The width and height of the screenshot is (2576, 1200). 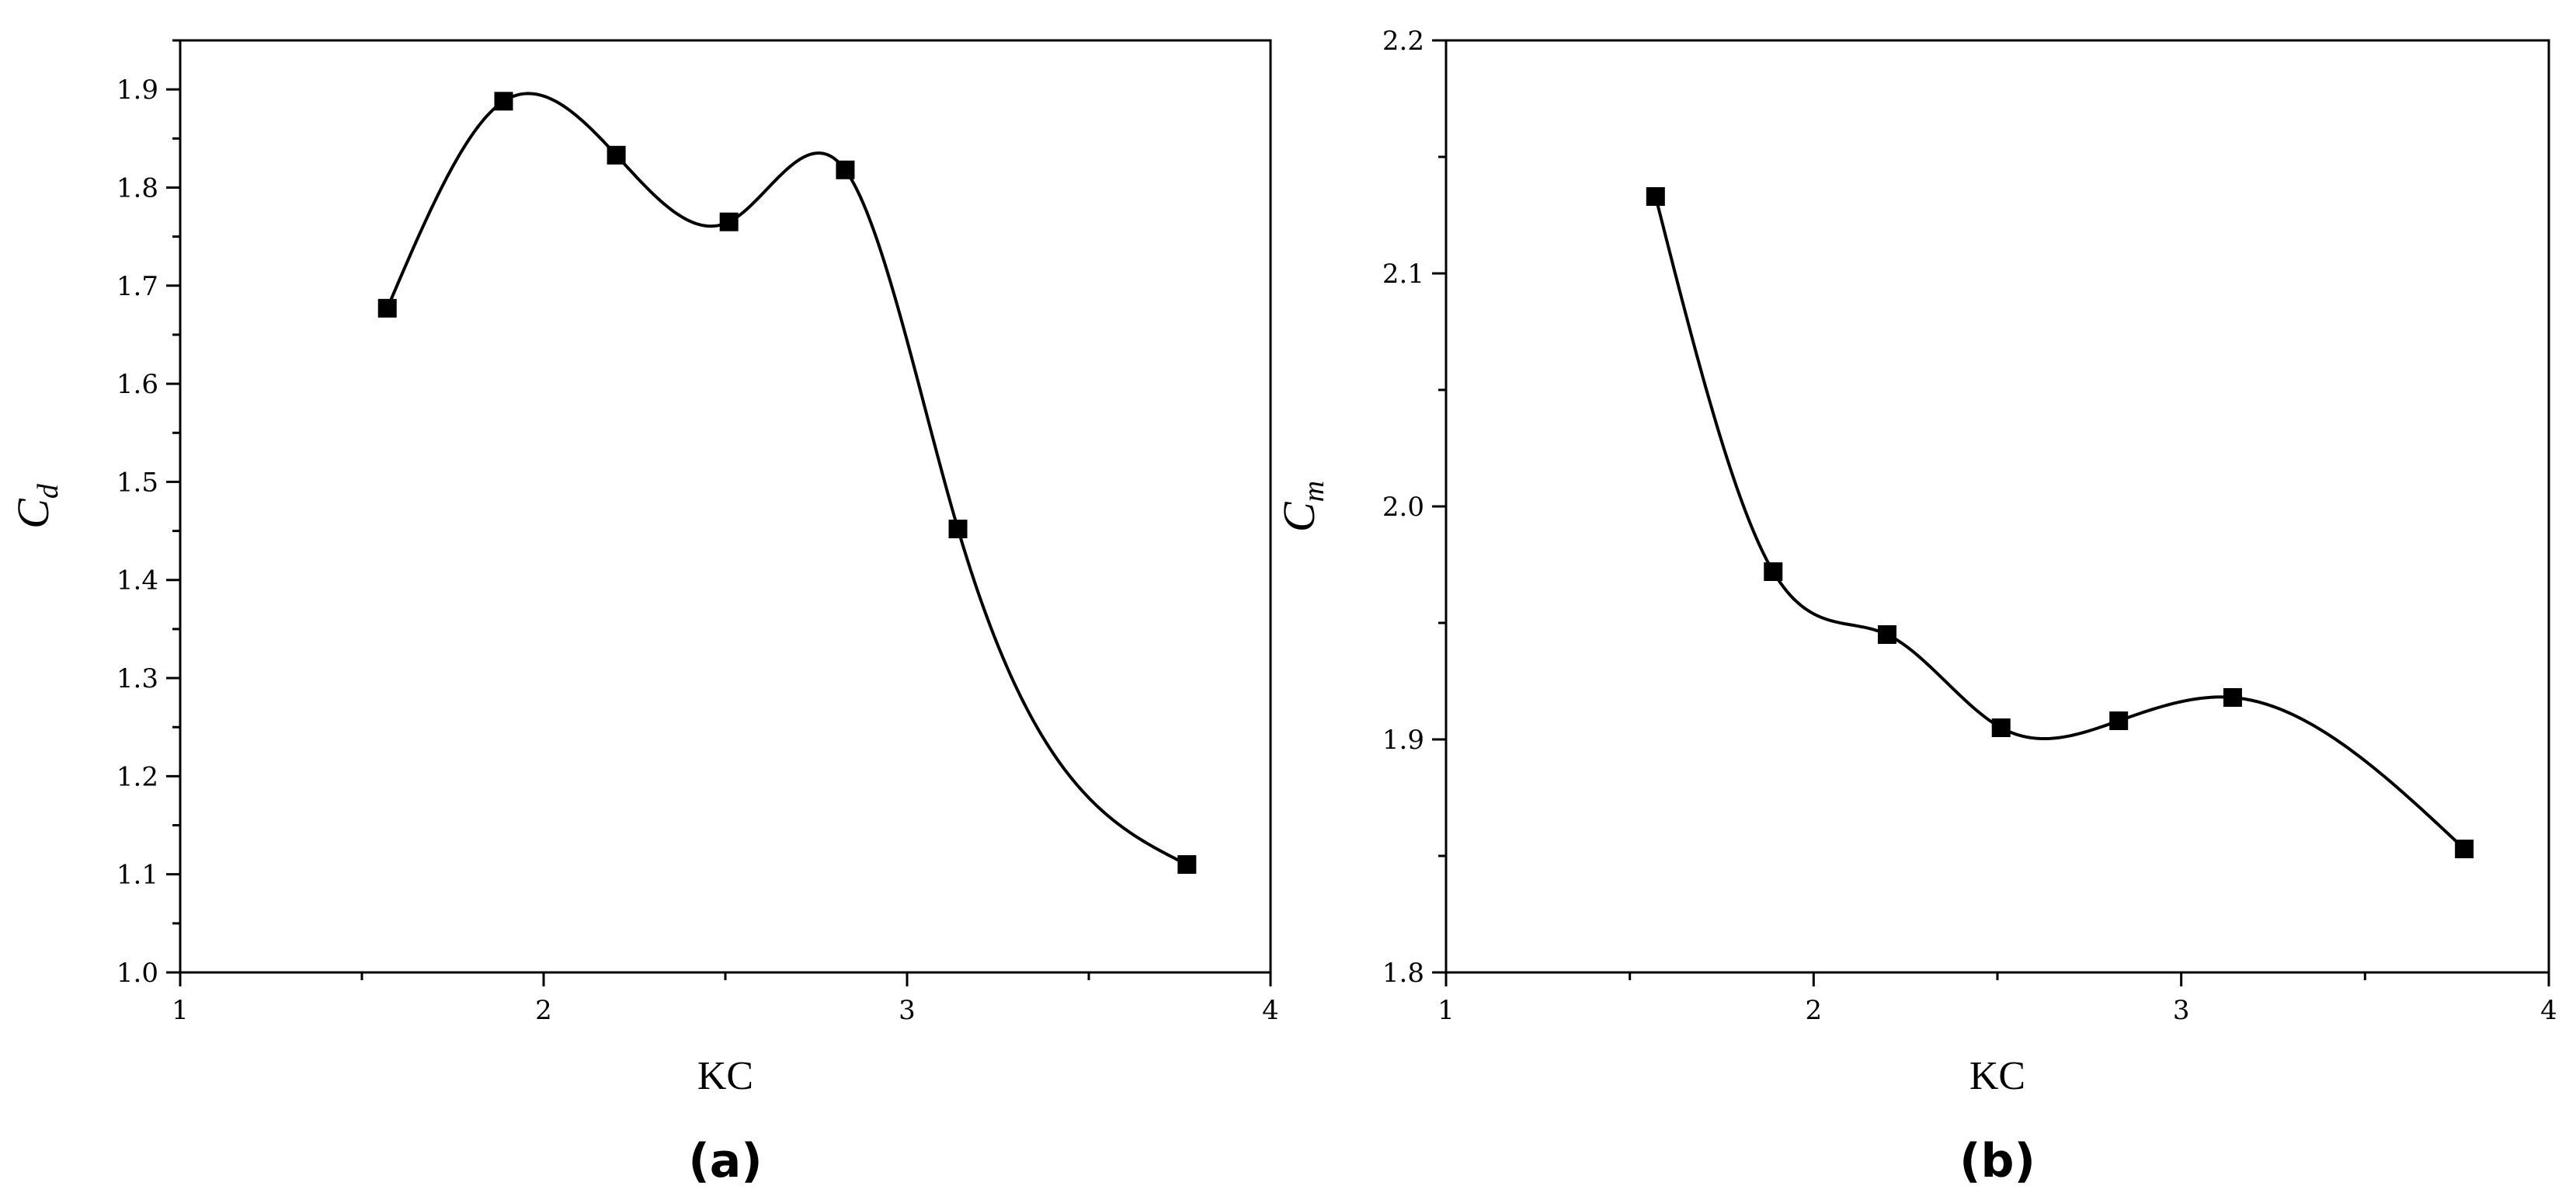 What do you see at coordinates (137, 876) in the screenshot?
I see `y-tick-label-a: 1.1` at bounding box center [137, 876].